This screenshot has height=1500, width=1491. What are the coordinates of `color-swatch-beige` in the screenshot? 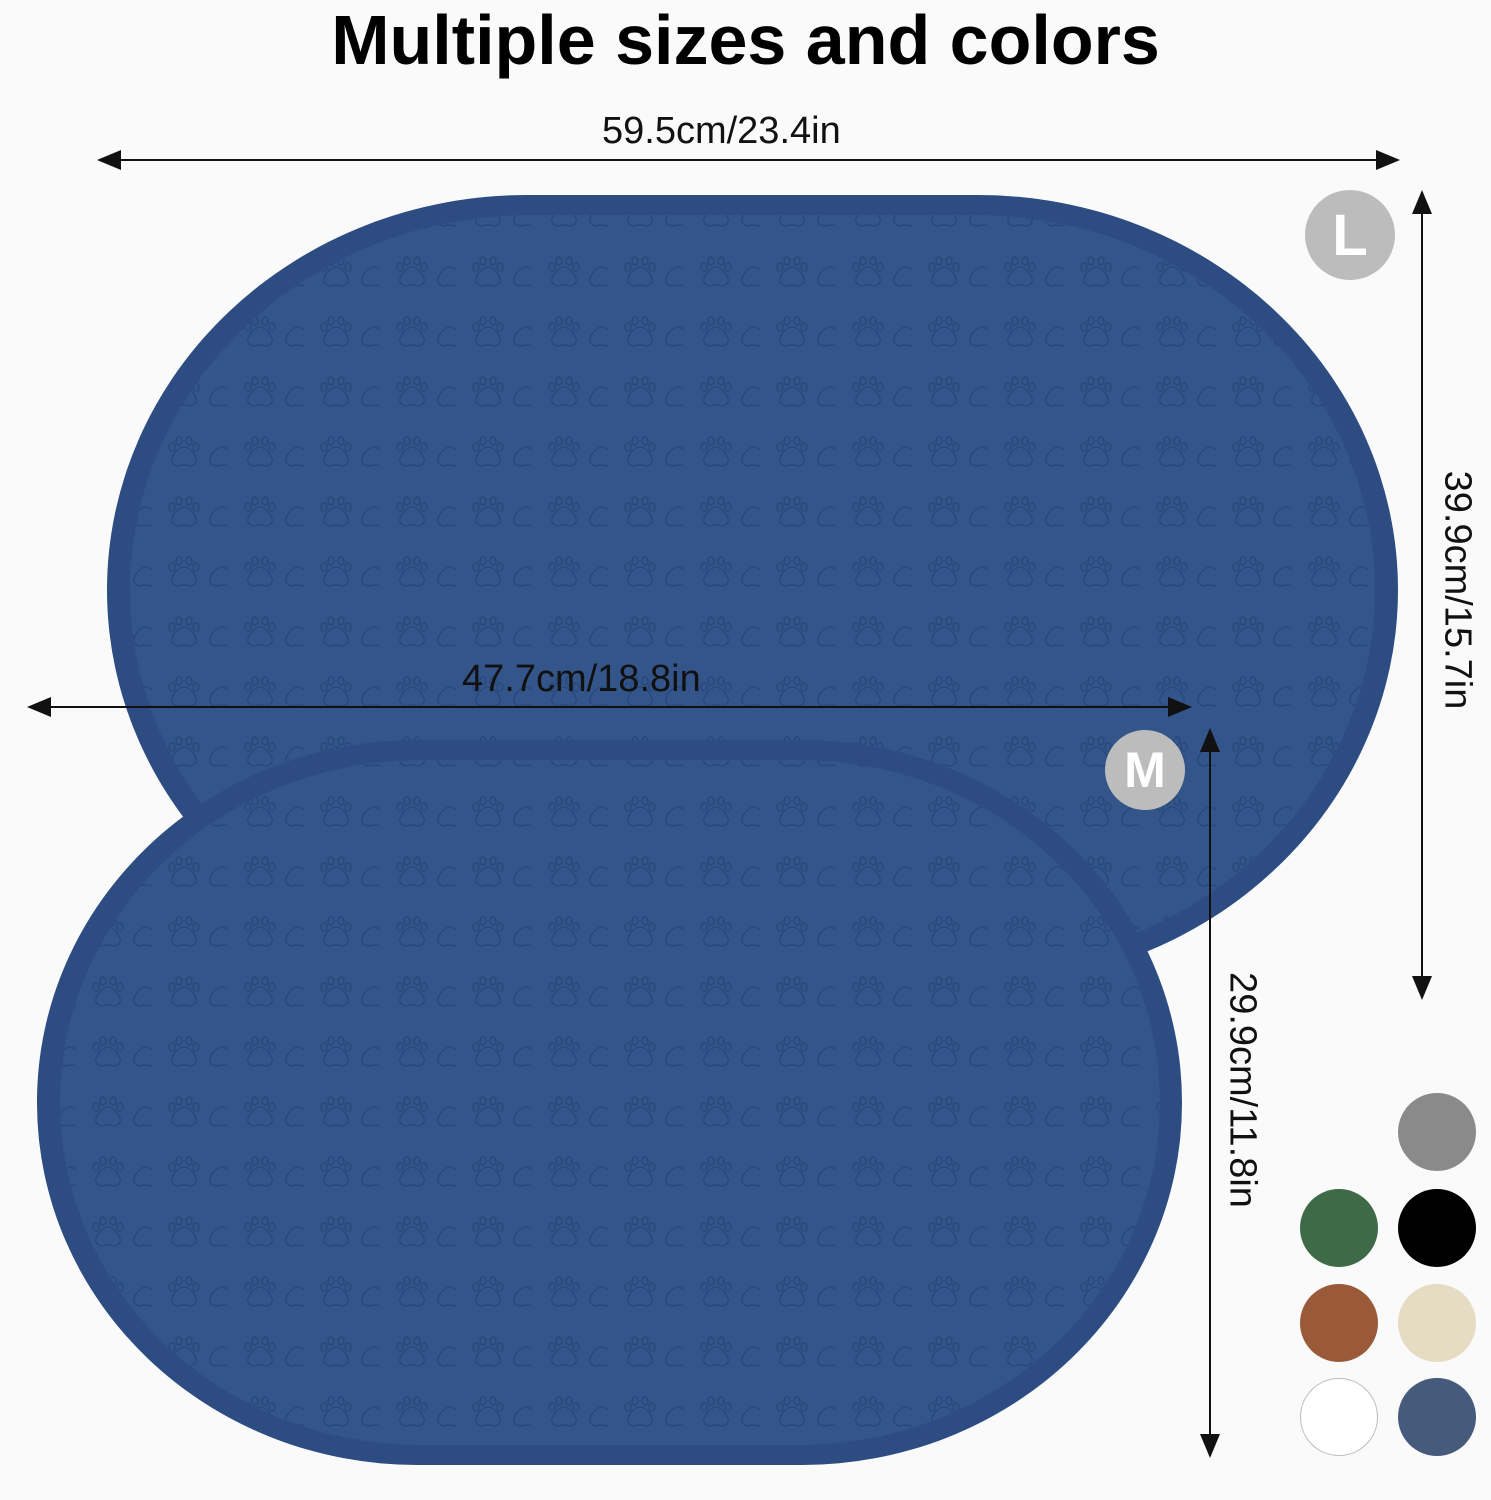 It's located at (1437, 1323).